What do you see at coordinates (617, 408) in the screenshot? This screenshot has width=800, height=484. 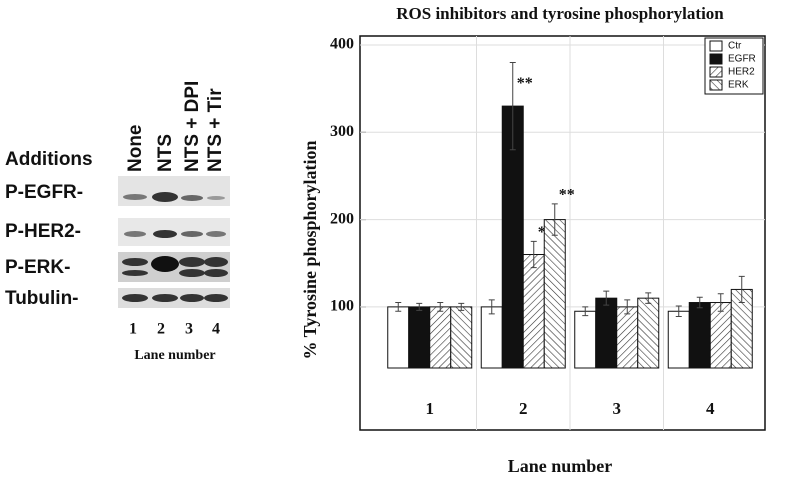 I see `x-tick-label: 3` at bounding box center [617, 408].